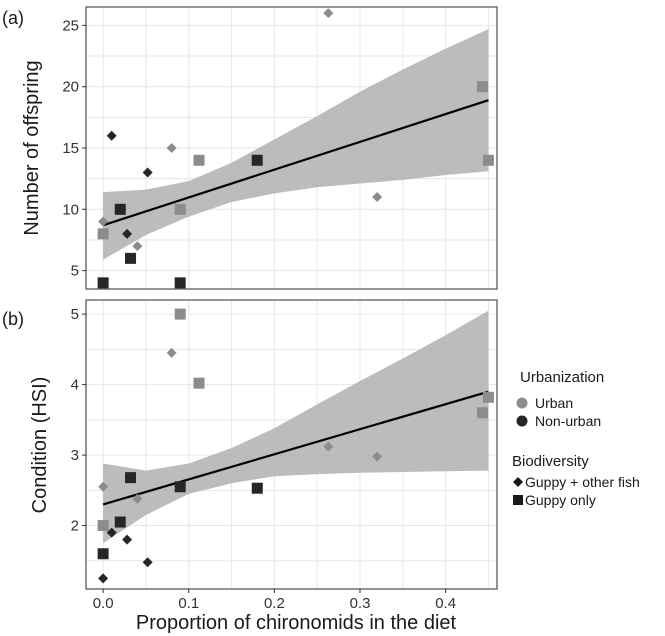 The height and width of the screenshot is (636, 665). I want to click on x-tick-label: 0.4, so click(445, 603).